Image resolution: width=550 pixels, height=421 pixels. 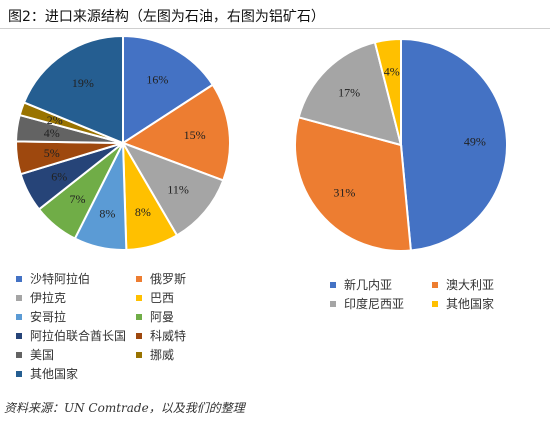 What do you see at coordinates (48, 317) in the screenshot?
I see `legend-label: 安哥拉` at bounding box center [48, 317].